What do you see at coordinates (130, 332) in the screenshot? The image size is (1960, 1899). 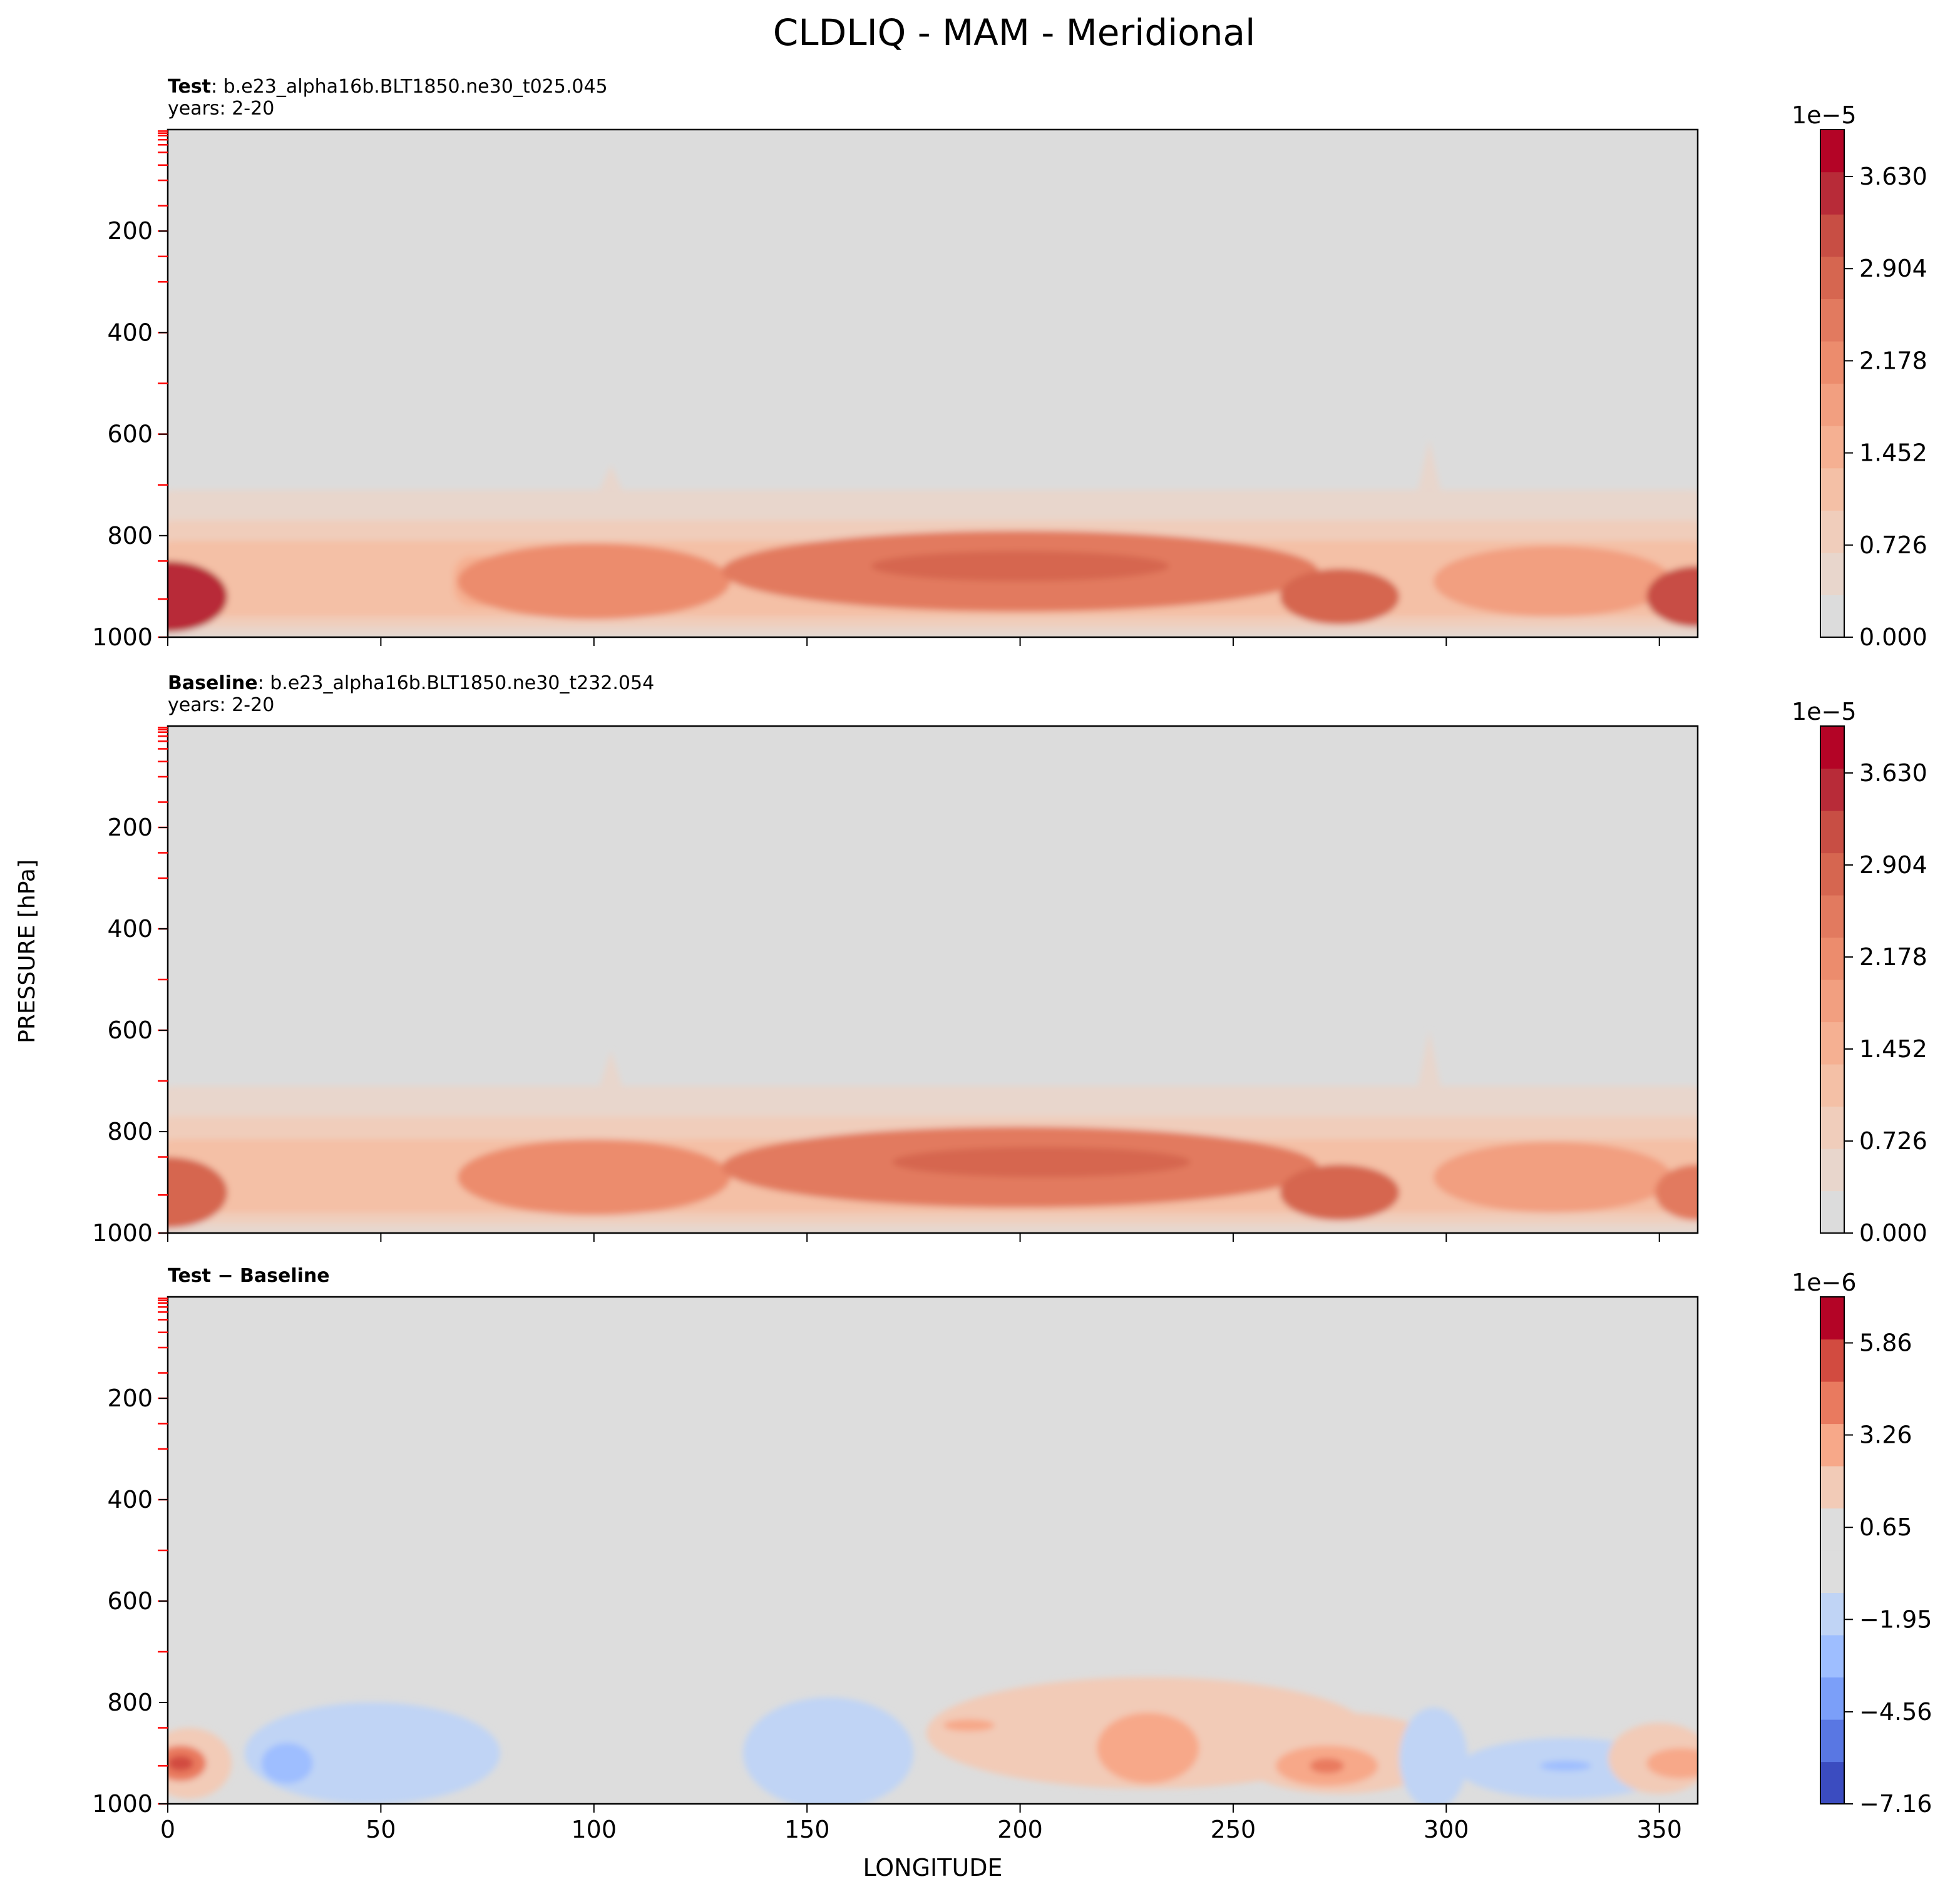 I see `y-tick-label: 400` at bounding box center [130, 332].